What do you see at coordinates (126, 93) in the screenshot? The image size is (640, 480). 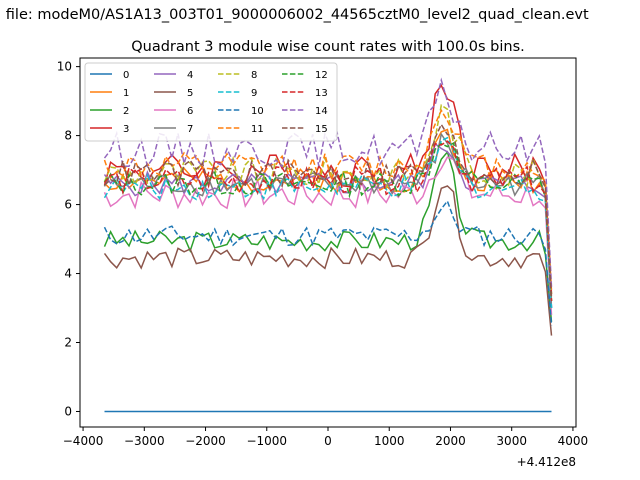 I see `legend-label-1: 1` at bounding box center [126, 93].